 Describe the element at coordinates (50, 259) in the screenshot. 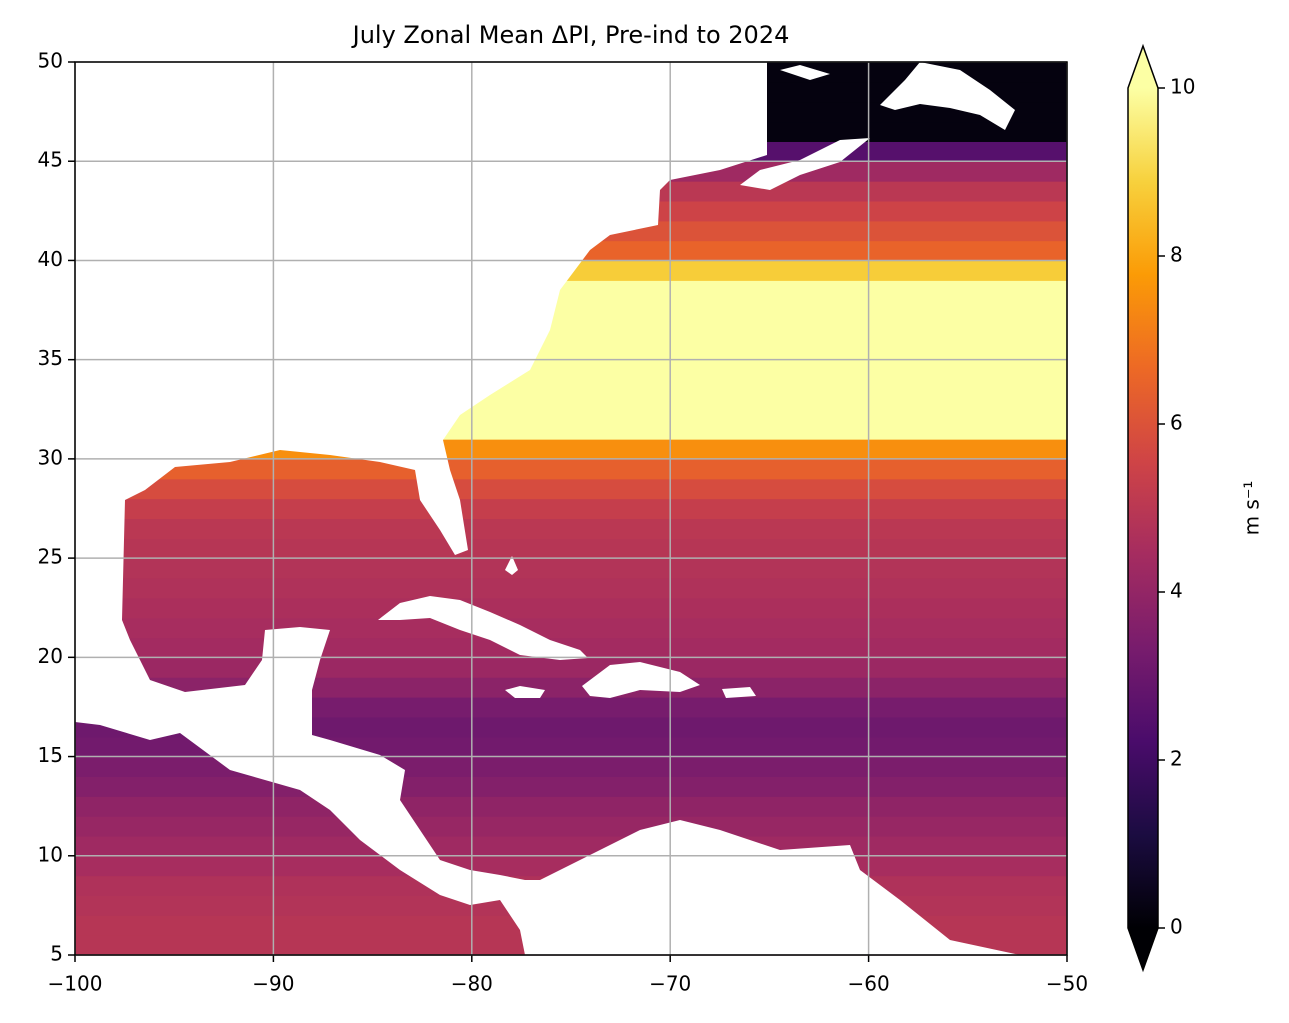

I see `y-tick-label: 40` at that location.